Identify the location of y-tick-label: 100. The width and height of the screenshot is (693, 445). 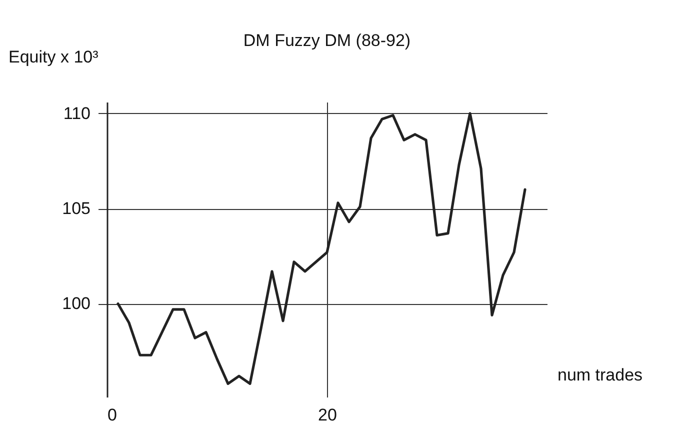
(76, 304).